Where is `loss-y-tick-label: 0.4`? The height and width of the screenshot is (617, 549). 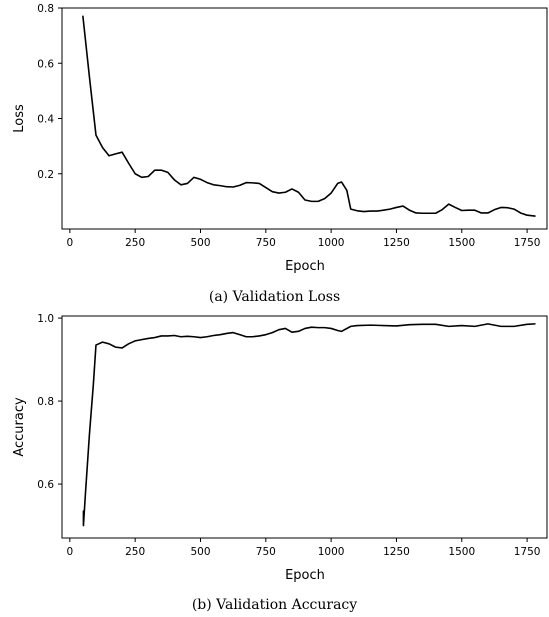 loss-y-tick-label: 0.4 is located at coordinates (45, 120).